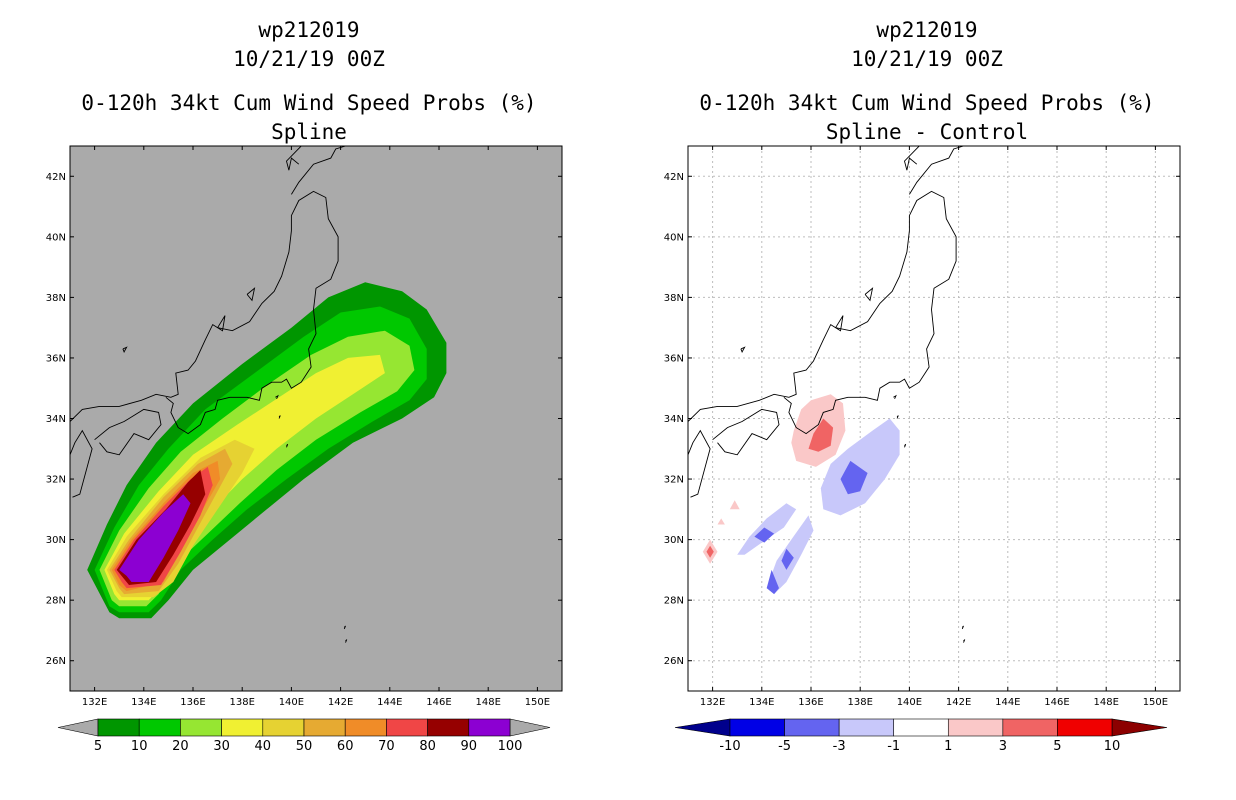  What do you see at coordinates (510, 746) in the screenshot?
I see `left-colorbar-label-10: 100` at bounding box center [510, 746].